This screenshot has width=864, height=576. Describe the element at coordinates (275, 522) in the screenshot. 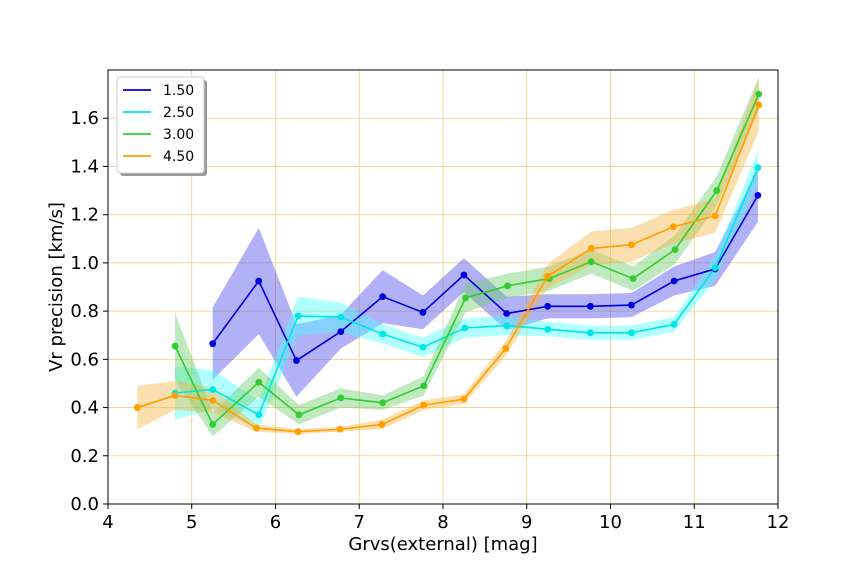

I see `x-tick-label: 6` at that location.